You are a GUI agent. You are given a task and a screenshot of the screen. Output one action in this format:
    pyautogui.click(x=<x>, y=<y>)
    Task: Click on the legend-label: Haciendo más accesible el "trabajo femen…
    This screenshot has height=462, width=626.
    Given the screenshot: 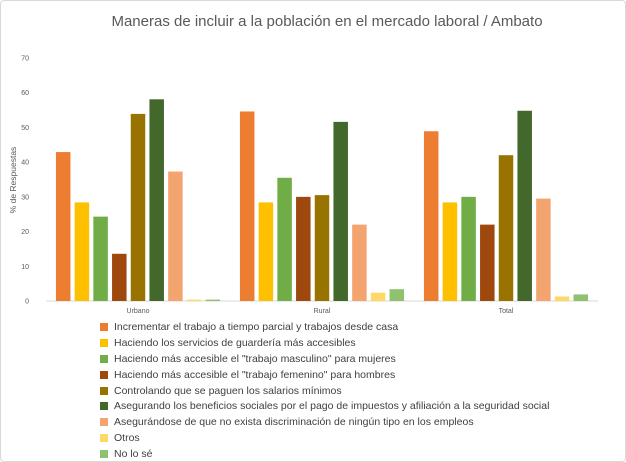 What is the action you would take?
    pyautogui.click(x=255, y=374)
    